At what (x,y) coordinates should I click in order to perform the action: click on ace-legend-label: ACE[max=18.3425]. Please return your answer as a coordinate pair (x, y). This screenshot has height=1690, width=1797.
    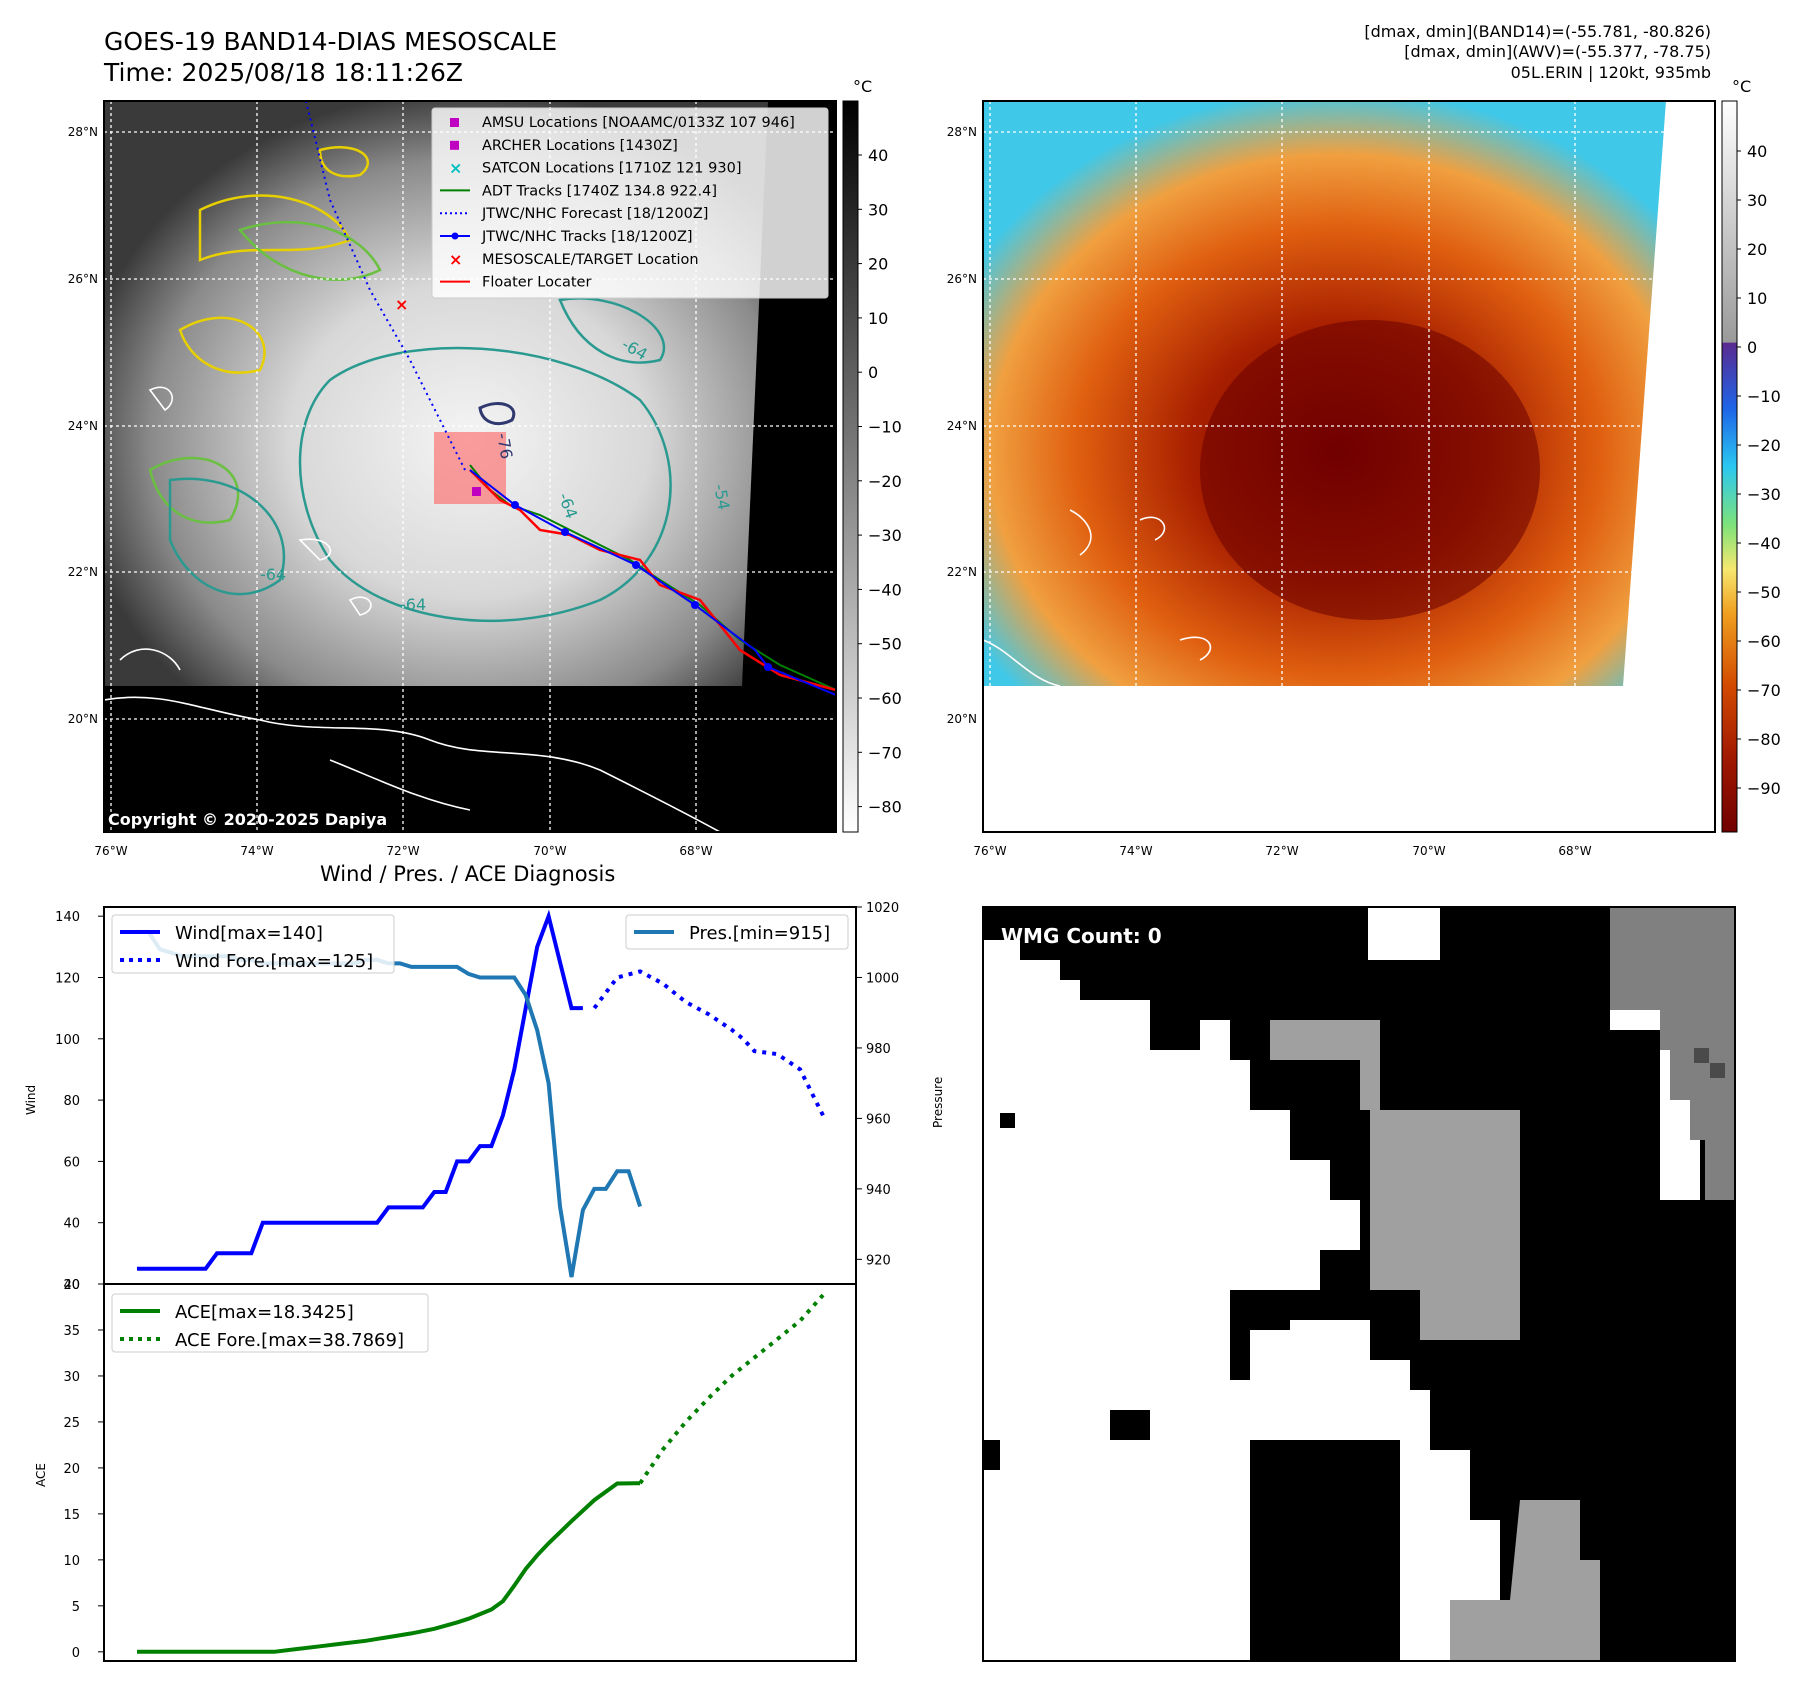
    Looking at the image, I should click on (264, 1312).